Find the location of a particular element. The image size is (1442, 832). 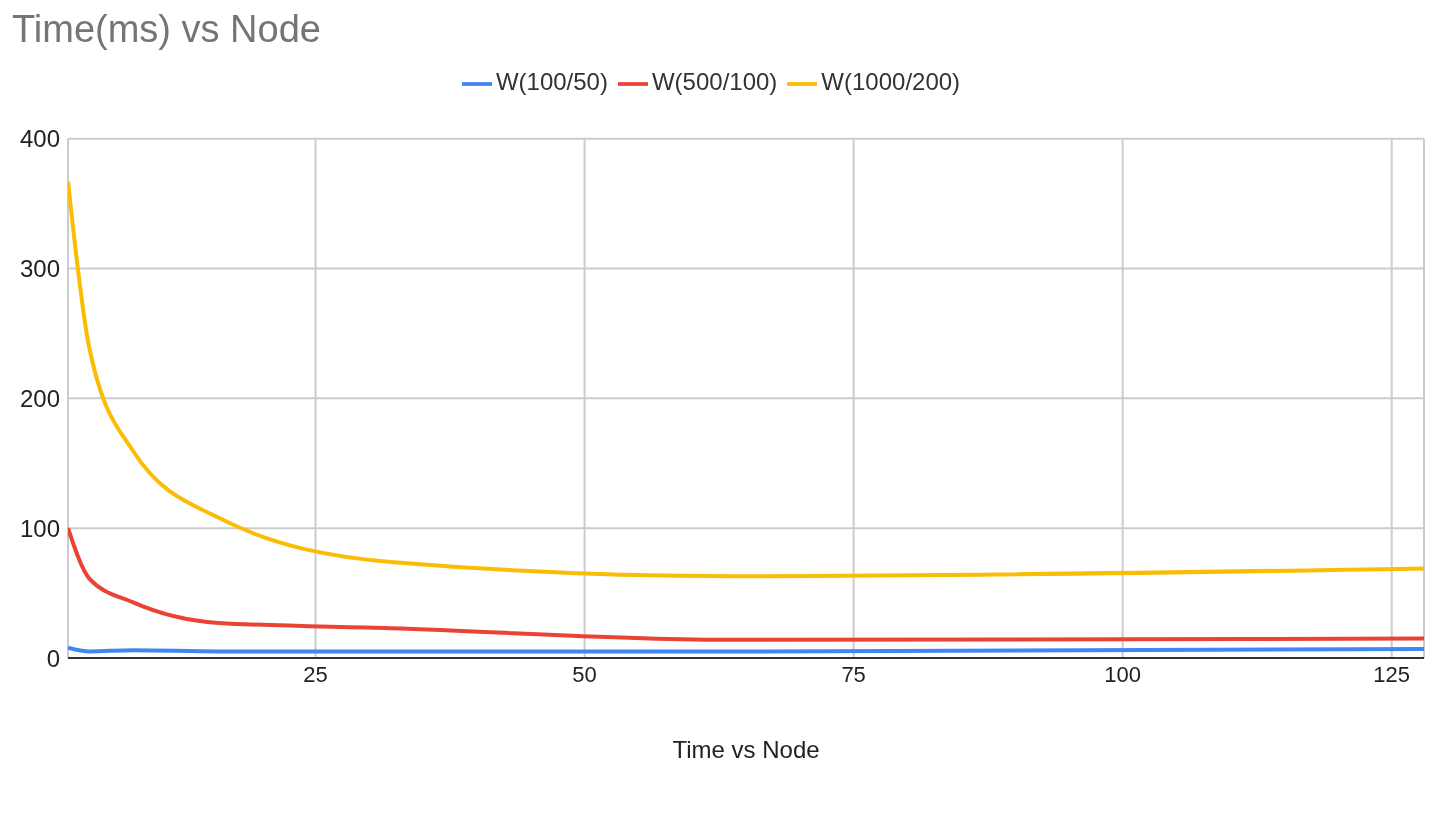

x-tick-label: 75 is located at coordinates (853, 674).